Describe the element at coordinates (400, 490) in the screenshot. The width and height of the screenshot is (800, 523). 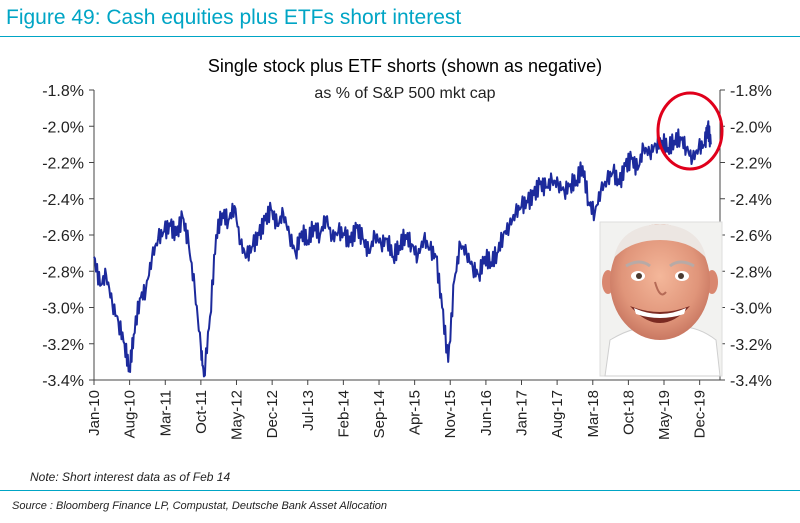
I see `footer-rule` at that location.